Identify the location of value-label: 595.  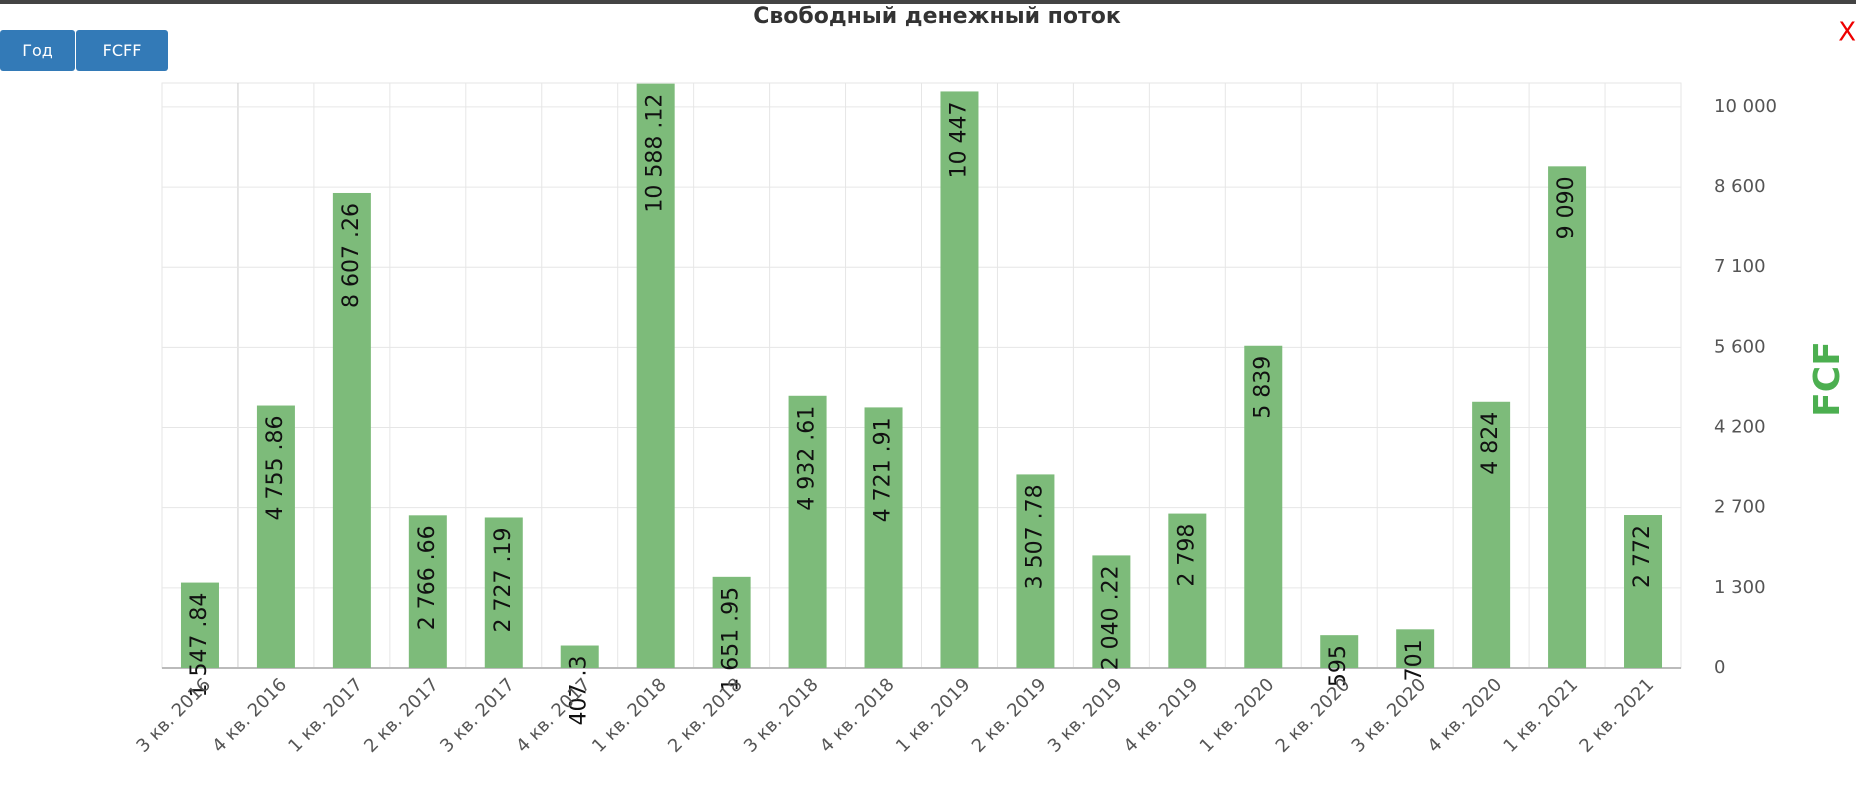
(1338, 666).